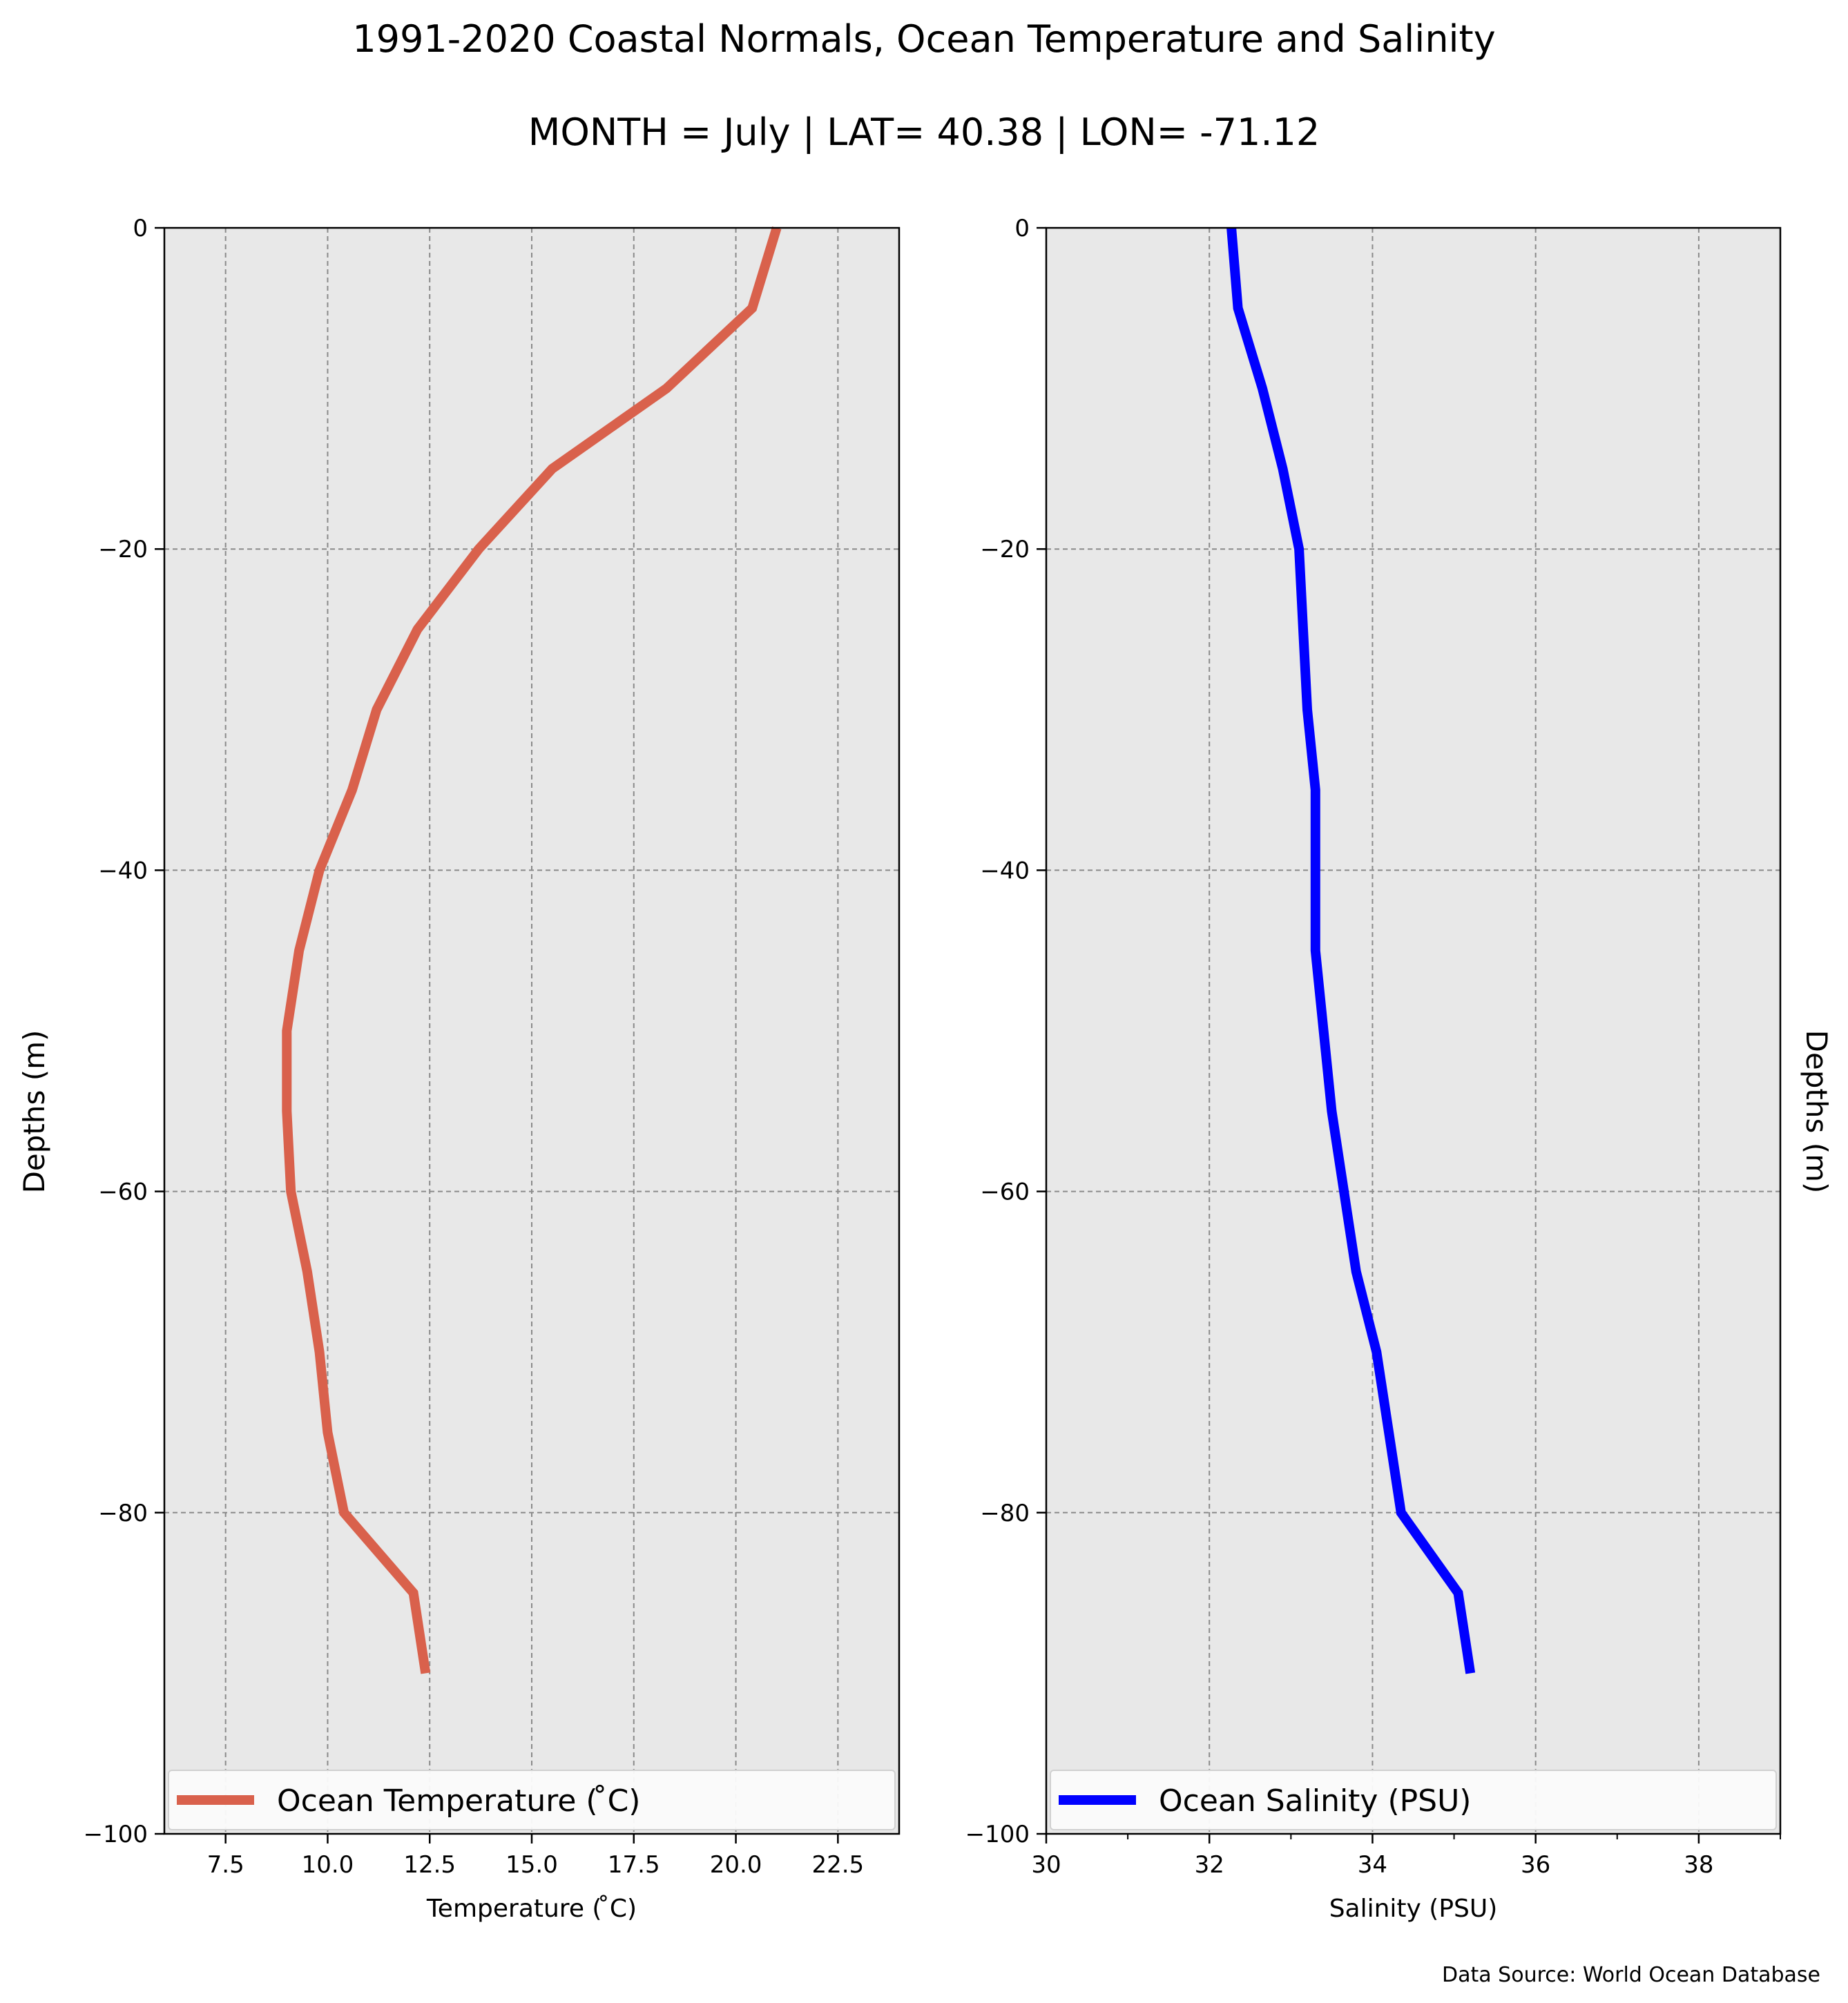 This screenshot has height=2003, width=1848. I want to click on sal-ytick-label-3: −60, so click(1005, 1192).